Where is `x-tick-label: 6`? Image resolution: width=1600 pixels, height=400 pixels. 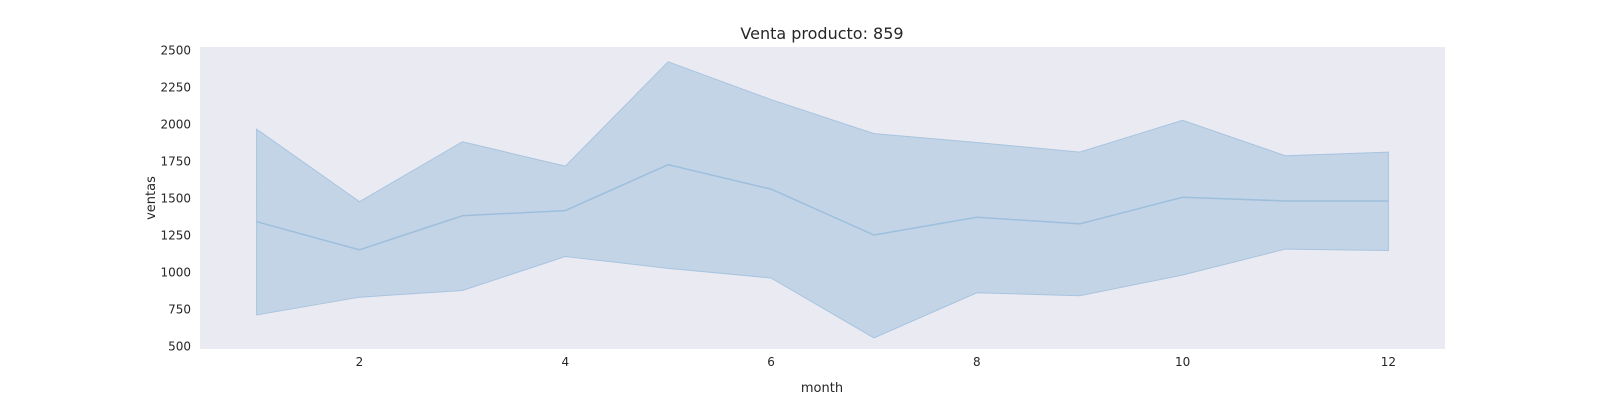
x-tick-label: 6 is located at coordinates (771, 362).